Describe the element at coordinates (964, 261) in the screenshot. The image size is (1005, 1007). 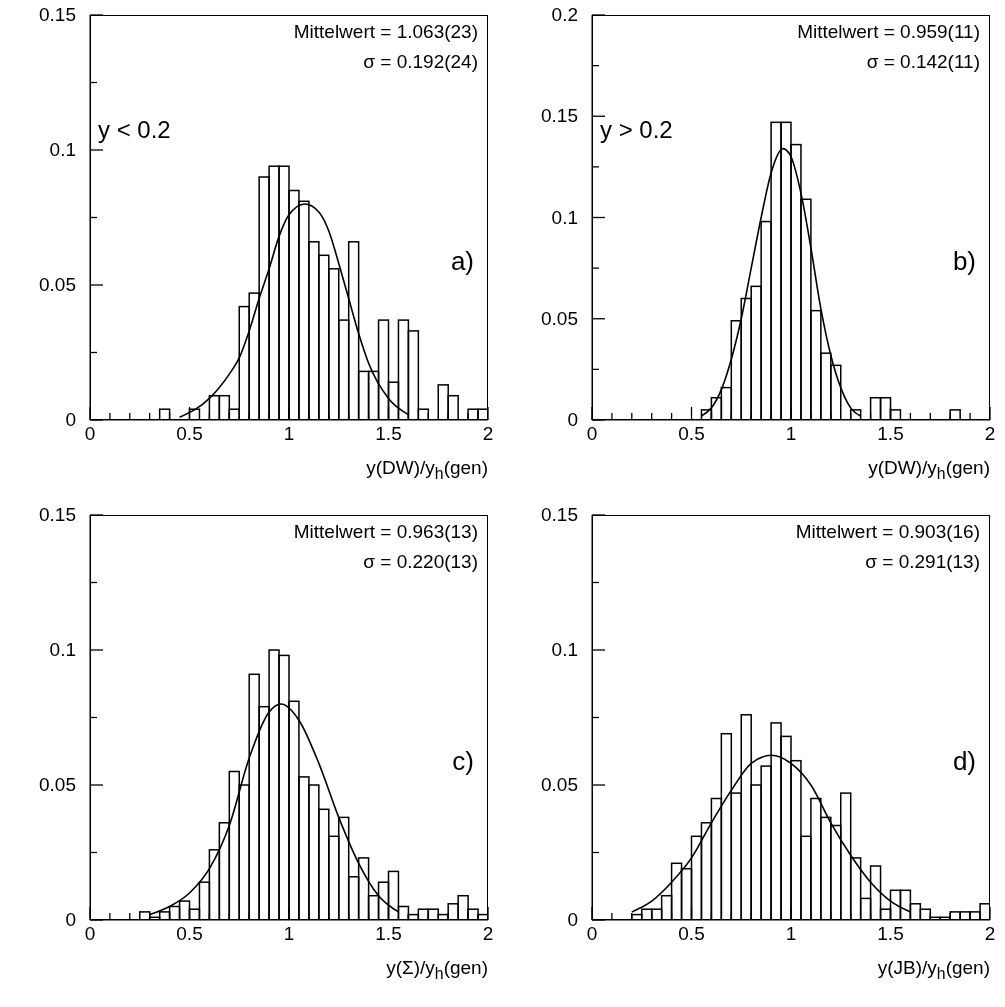
I see `annotation: b)` at that location.